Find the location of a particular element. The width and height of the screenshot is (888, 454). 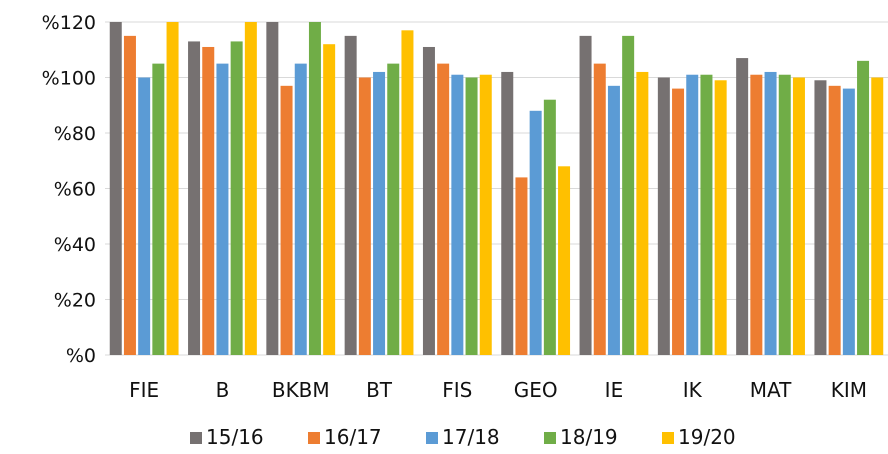

x-axis-category-labels: FIE B BKBM BT FIS GEO IE IK MAT KIM is located at coordinates (498, 390).